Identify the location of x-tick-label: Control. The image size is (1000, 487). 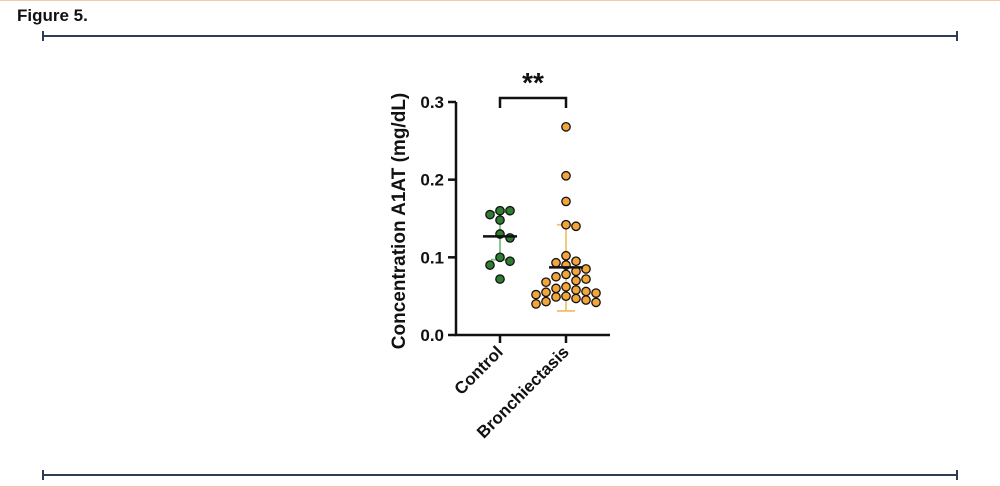
(479, 370).